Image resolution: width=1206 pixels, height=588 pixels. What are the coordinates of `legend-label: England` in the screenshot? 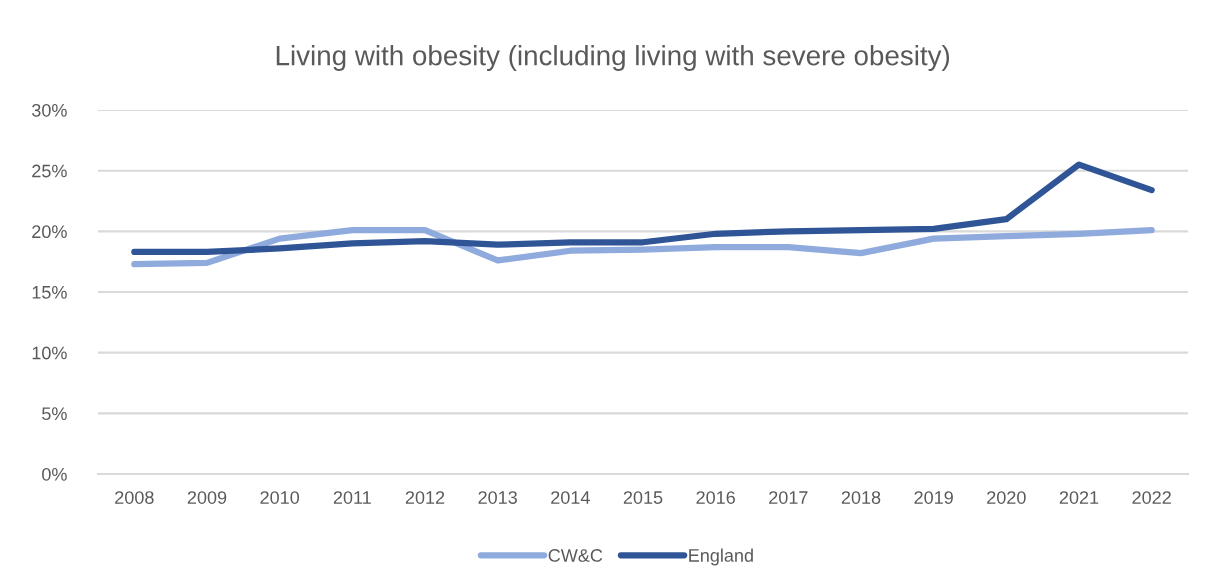 It's located at (721, 557).